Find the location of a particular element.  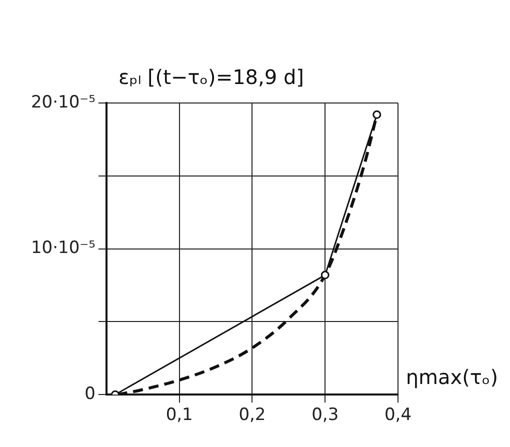

x-tick-label: 0,4 is located at coordinates (398, 415).